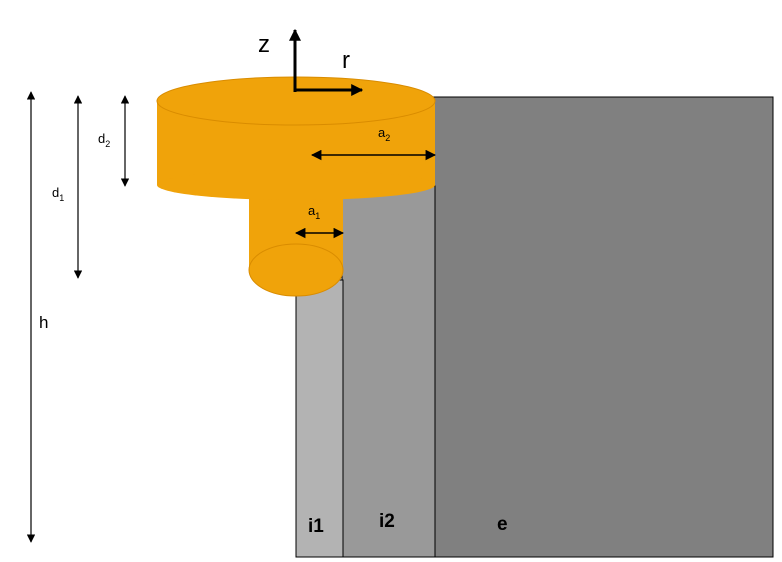 The width and height of the screenshot is (782, 562). I want to click on layer-i2, so click(388, 371).